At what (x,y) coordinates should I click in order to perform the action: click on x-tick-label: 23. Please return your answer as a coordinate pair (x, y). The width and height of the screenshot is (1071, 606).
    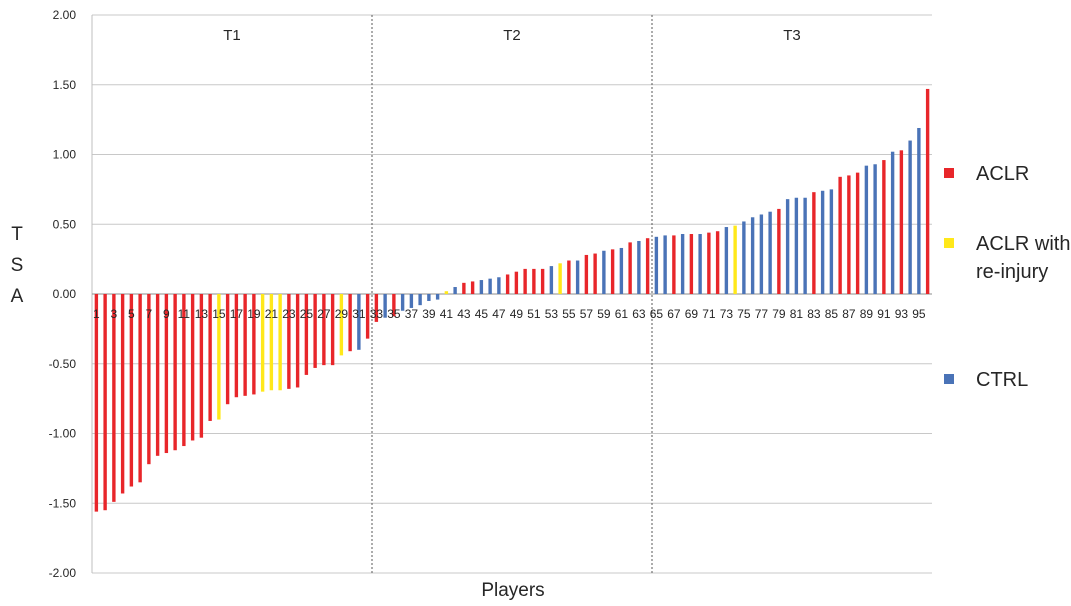
    Looking at the image, I should click on (289, 314).